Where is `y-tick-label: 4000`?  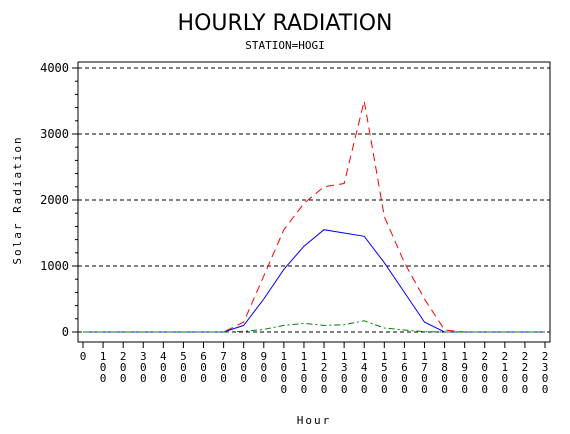 y-tick-label: 4000 is located at coordinates (54, 68).